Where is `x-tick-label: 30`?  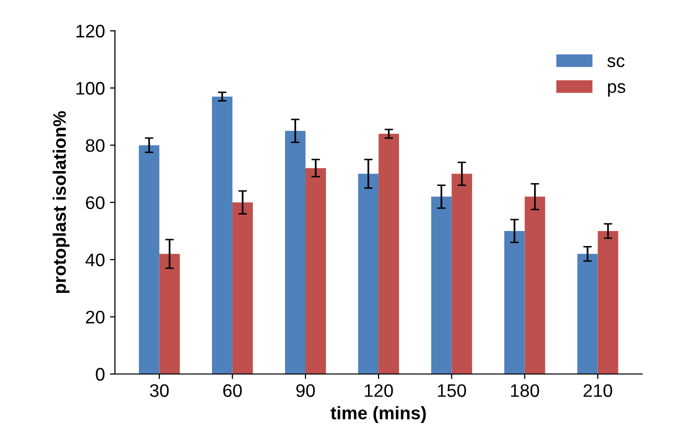 x-tick-label: 30 is located at coordinates (159, 390).